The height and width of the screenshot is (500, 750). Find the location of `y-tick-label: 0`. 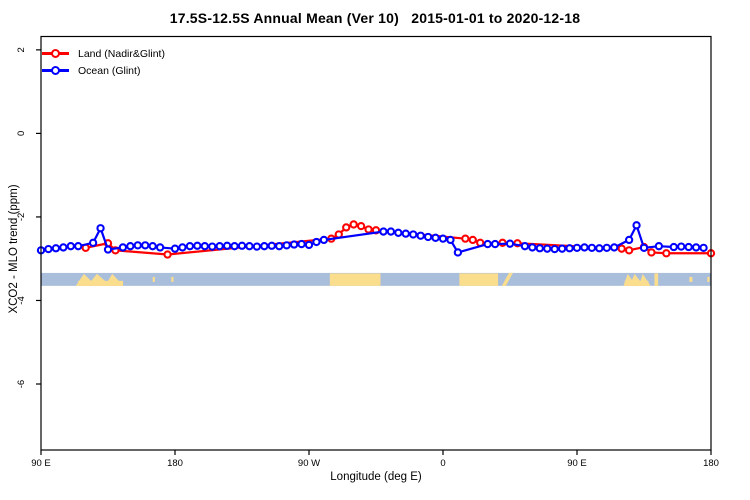

y-tick-label: 0 is located at coordinates (21, 133).